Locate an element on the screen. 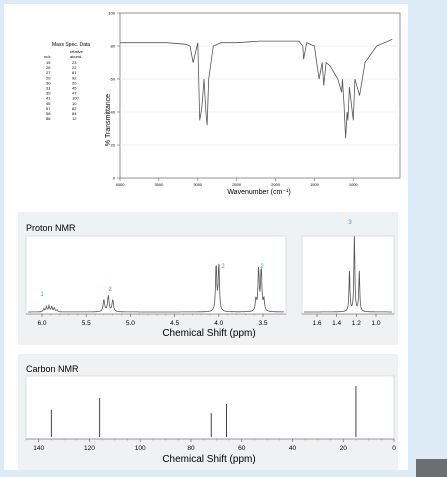 This screenshot has height=477, width=447. ir-y-tick-label: 40 is located at coordinates (113, 112).